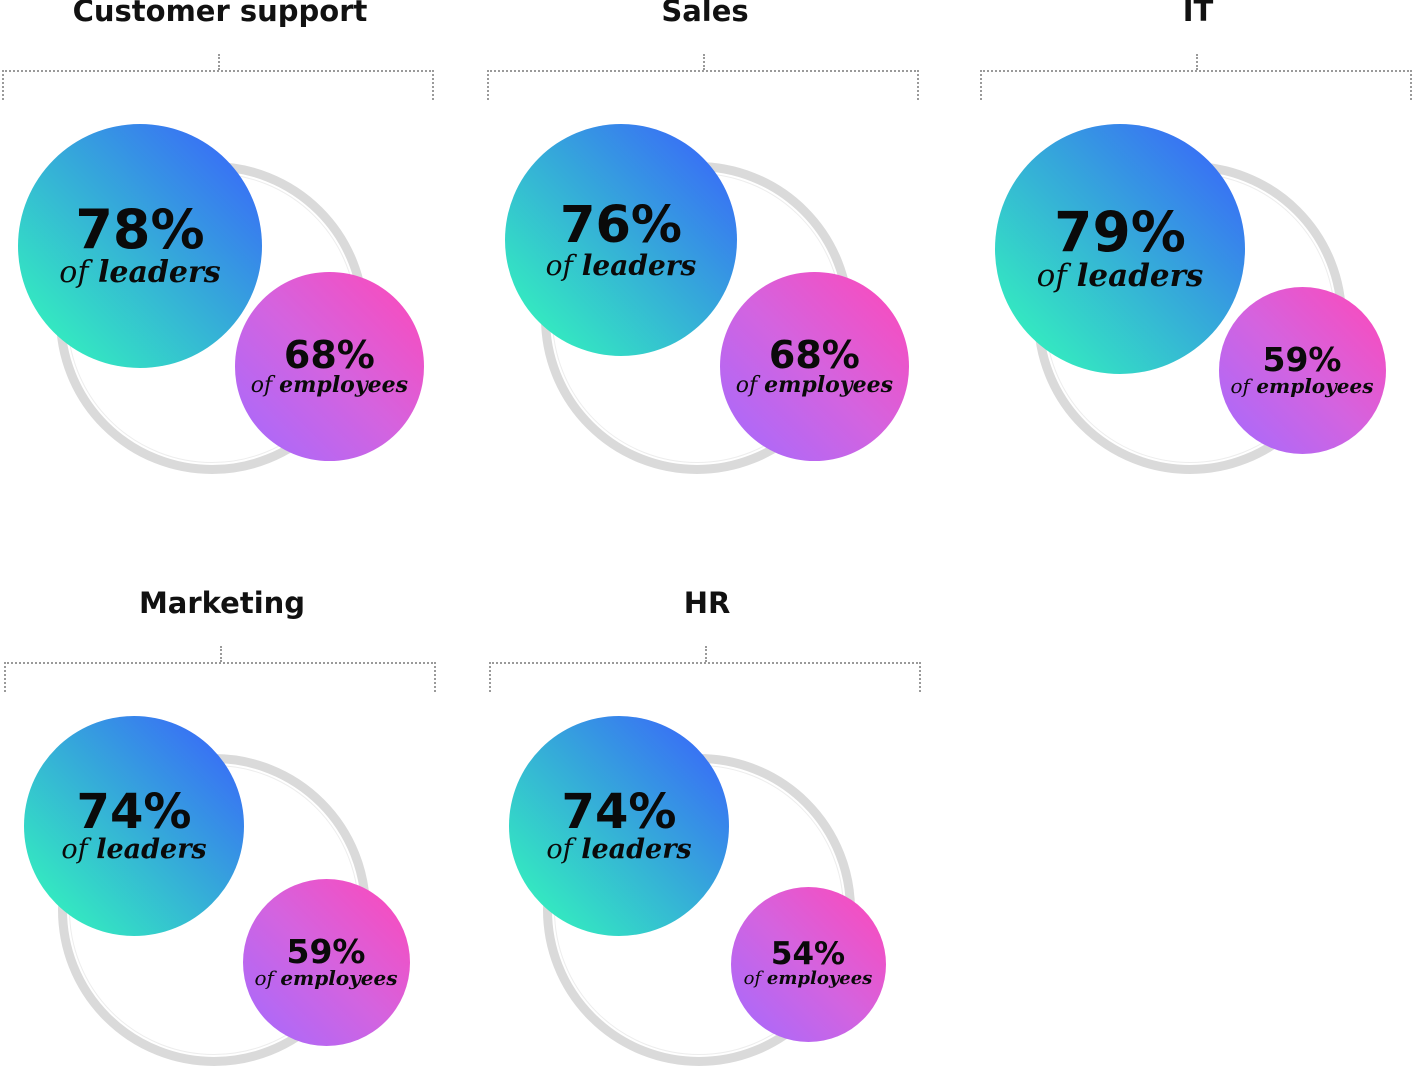 The width and height of the screenshot is (1414, 1092). I want to click on panel-title: Customer support, so click(220, 14).